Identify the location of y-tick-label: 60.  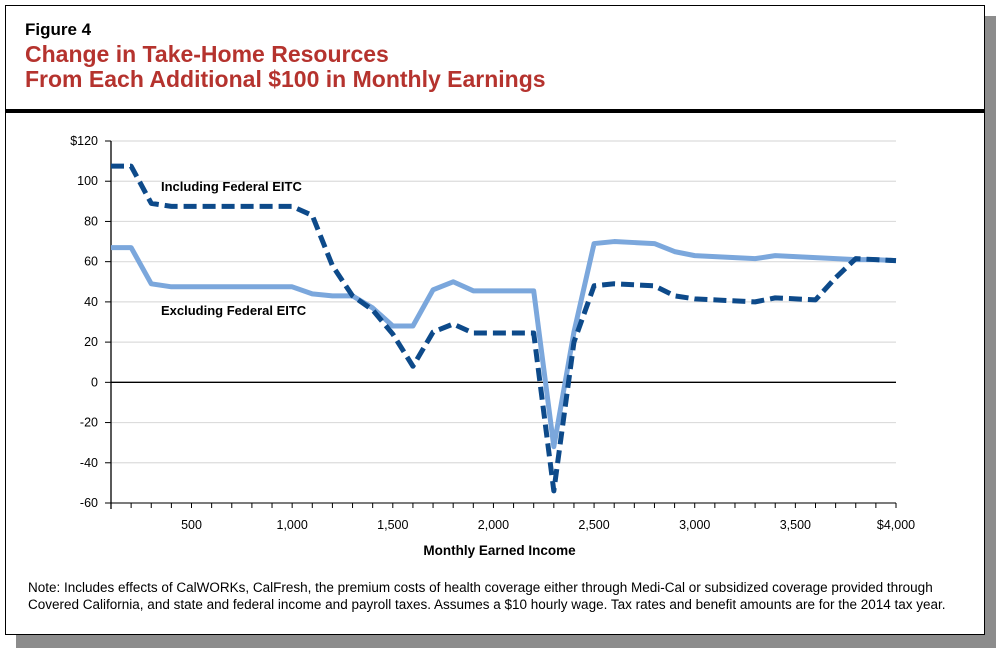
(91, 262).